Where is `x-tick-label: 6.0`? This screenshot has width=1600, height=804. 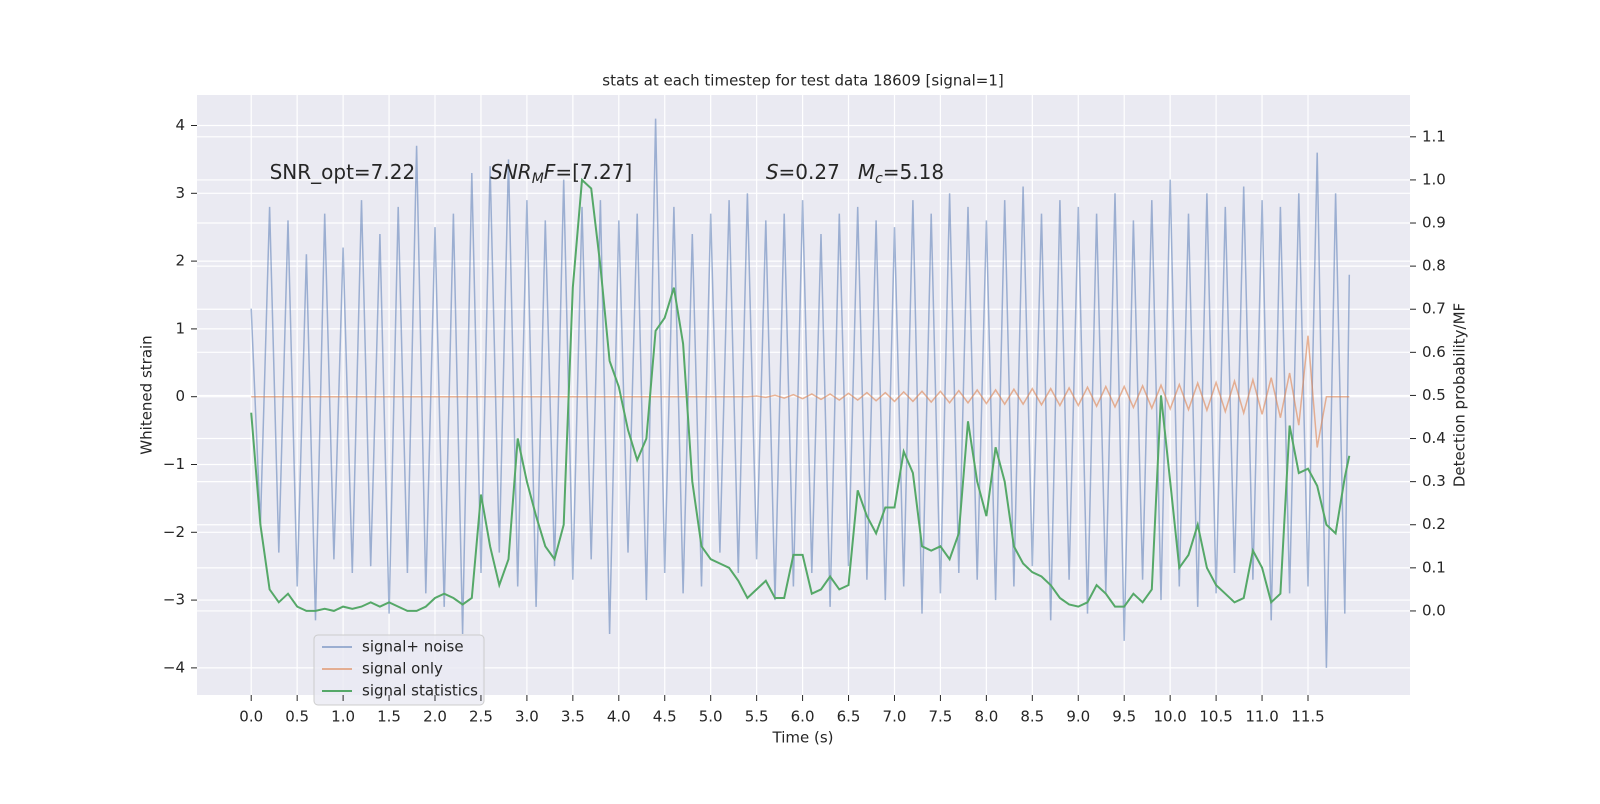
x-tick-label: 6.0 is located at coordinates (803, 717).